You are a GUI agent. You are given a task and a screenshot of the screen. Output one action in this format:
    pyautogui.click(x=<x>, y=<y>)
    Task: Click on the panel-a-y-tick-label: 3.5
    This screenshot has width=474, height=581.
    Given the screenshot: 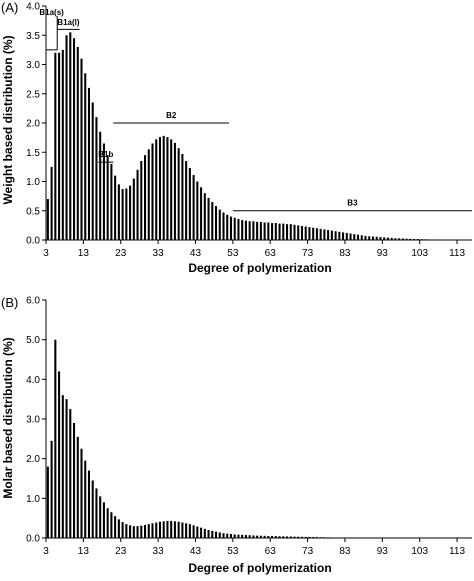 What is the action you would take?
    pyautogui.click(x=33, y=36)
    